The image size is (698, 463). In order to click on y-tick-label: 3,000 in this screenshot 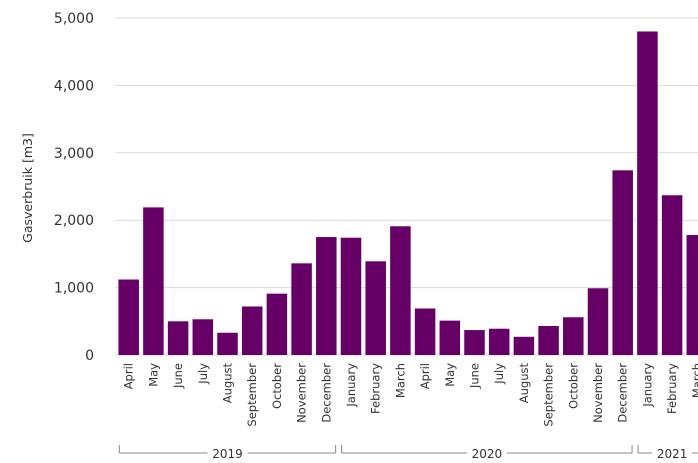, I will do `click(74, 154)`.